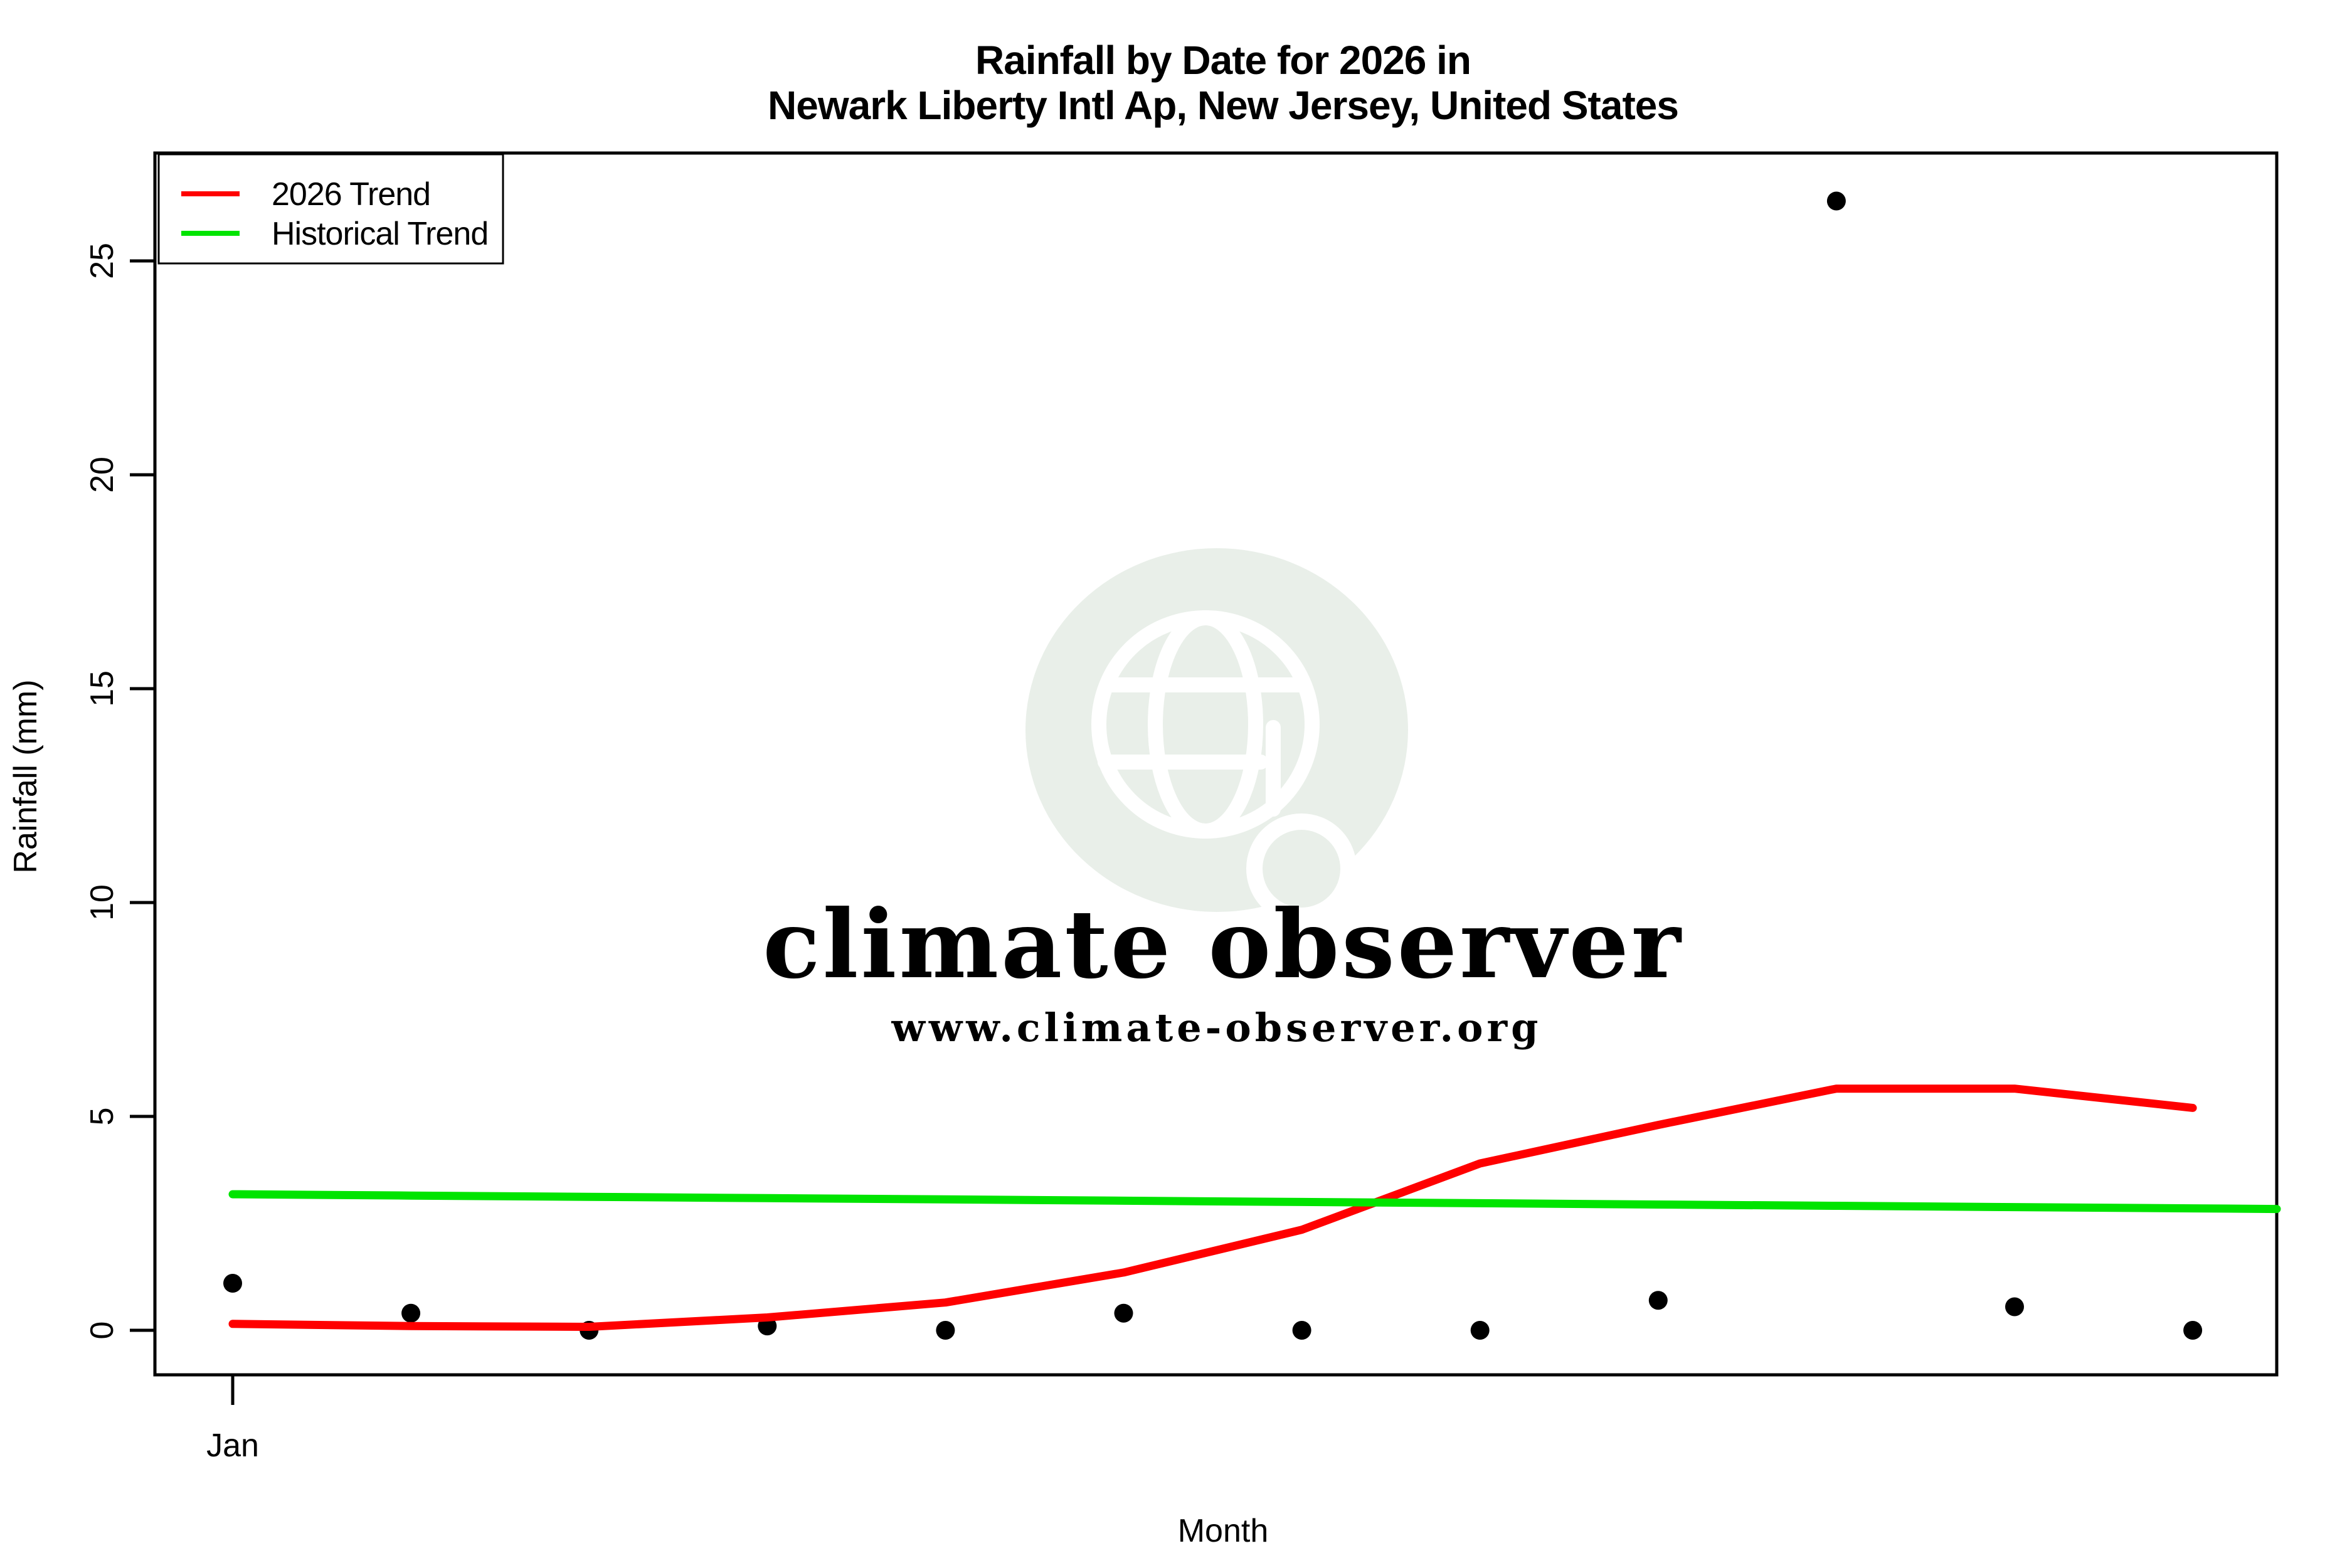 Image resolution: width=2352 pixels, height=1568 pixels. I want to click on x-axis-title: Month, so click(1223, 1531).